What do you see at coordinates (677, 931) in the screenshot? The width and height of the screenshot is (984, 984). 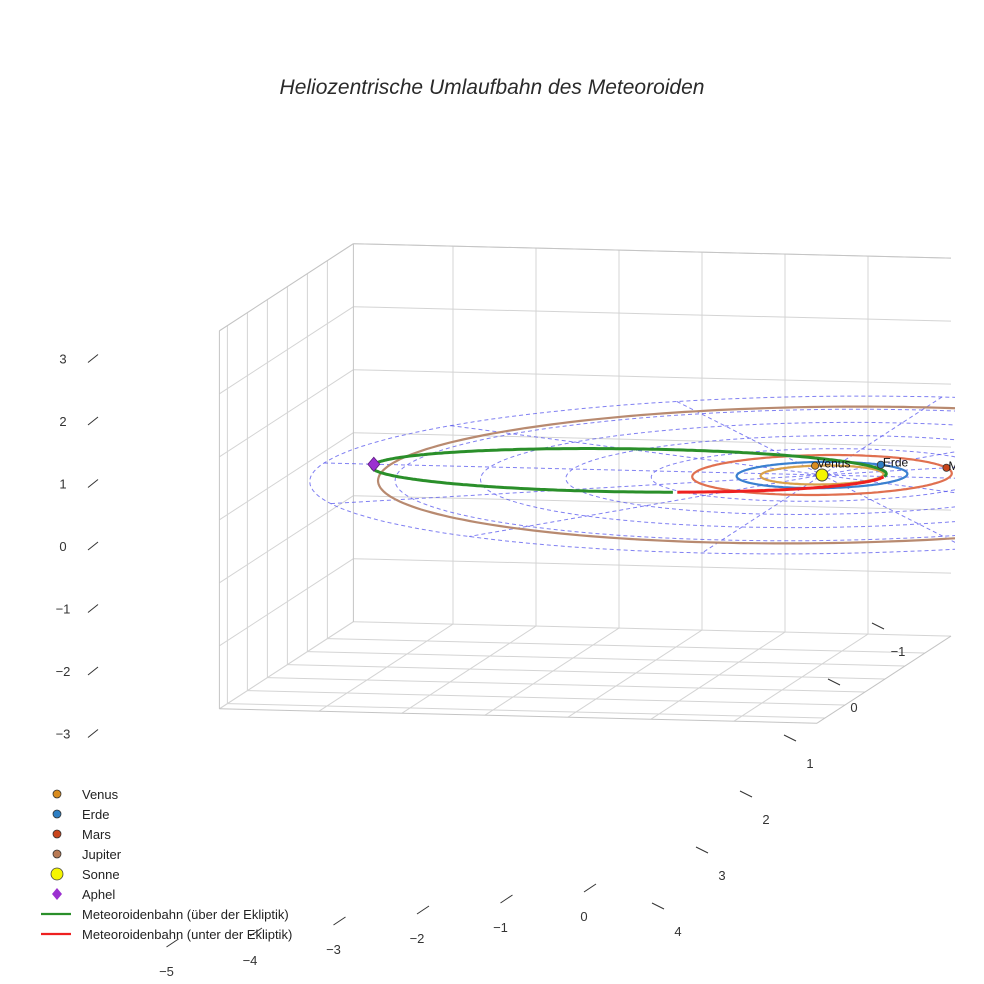 I see `y-tick-label: 4` at bounding box center [677, 931].